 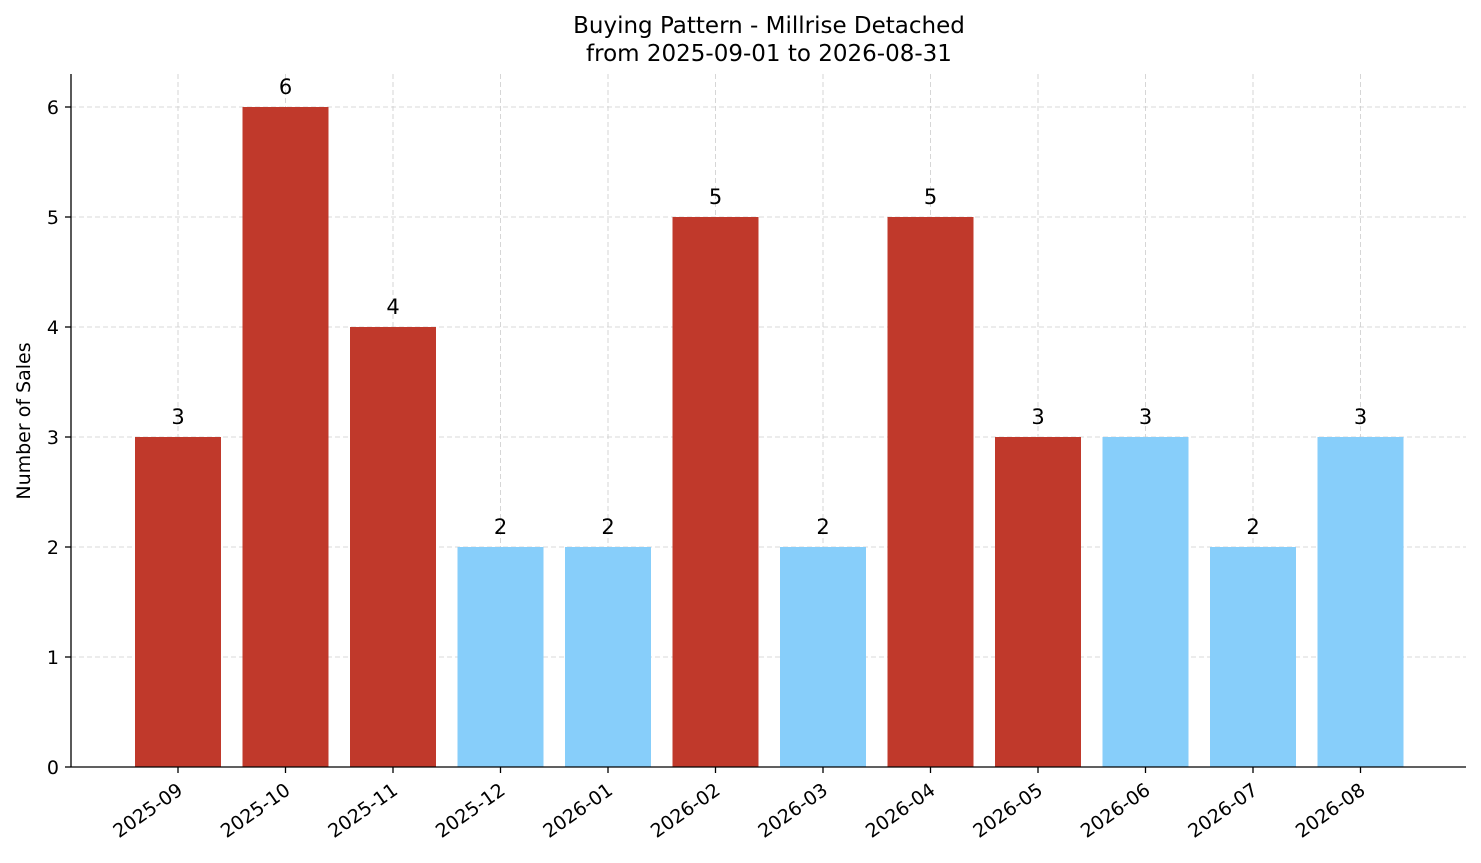 I want to click on bar-value-label: 6, so click(x=285, y=87).